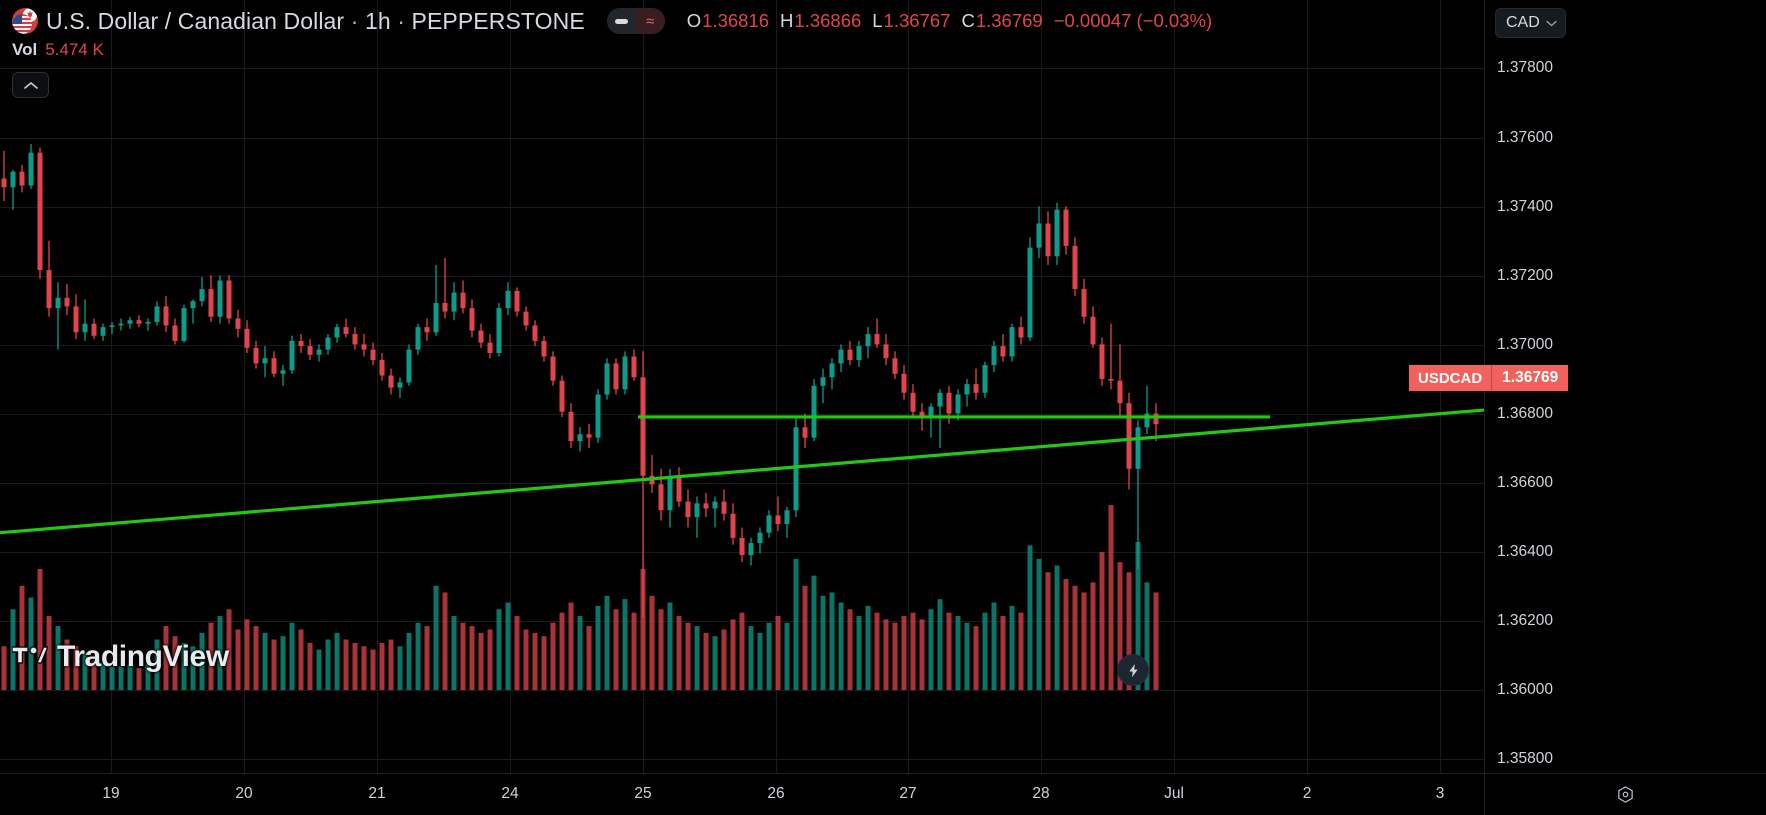 This screenshot has height=815, width=1766. I want to click on price-tick-label: 1.37800, so click(1525, 67).